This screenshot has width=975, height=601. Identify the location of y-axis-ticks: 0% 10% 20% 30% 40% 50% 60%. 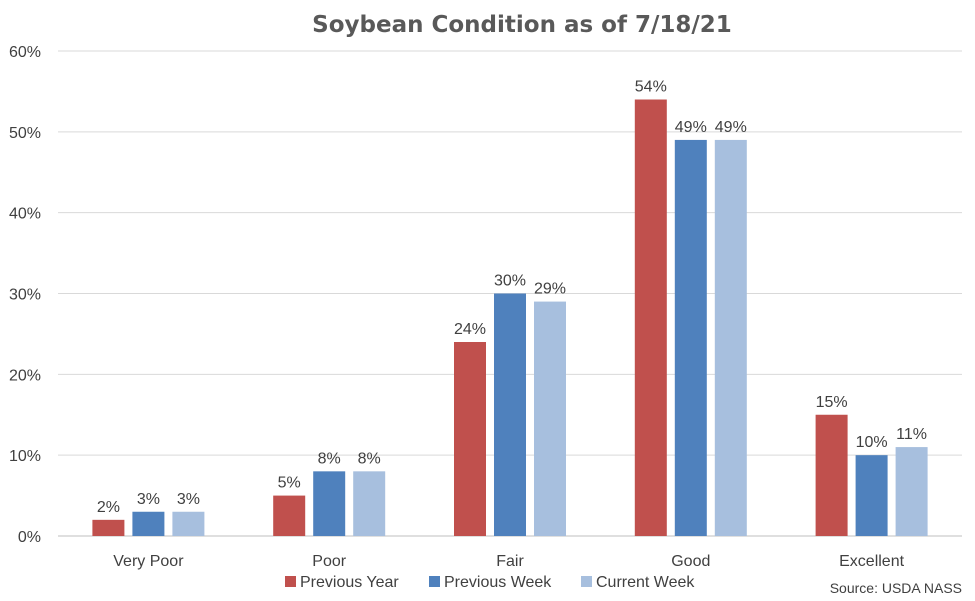
(25, 295).